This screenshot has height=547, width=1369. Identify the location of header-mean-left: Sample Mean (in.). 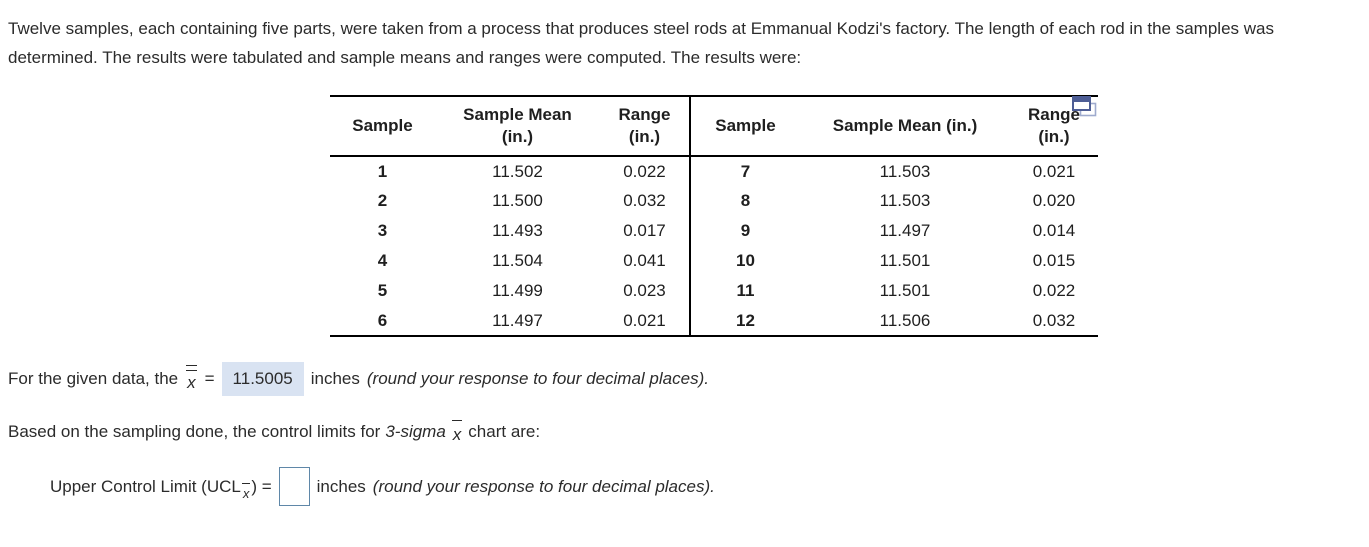
(517, 125).